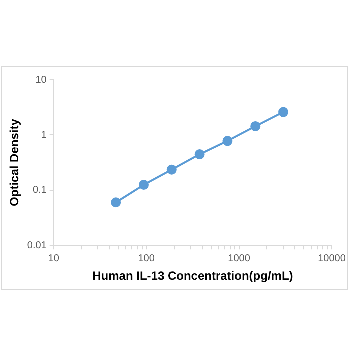 The height and width of the screenshot is (350, 350). Describe the element at coordinates (44, 135) in the screenshot. I see `y-tick-label: 1` at that location.